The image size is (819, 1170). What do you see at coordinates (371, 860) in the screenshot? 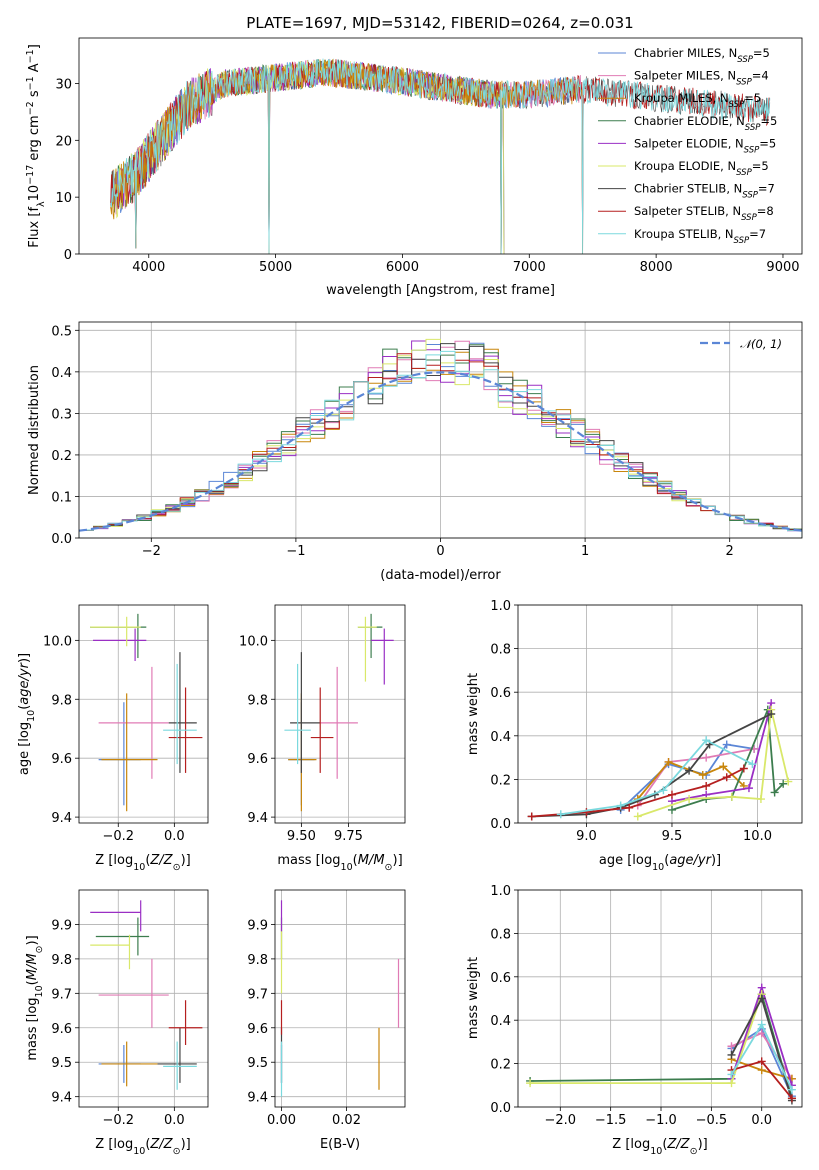
I see `label-part: M/M` at bounding box center [371, 860].